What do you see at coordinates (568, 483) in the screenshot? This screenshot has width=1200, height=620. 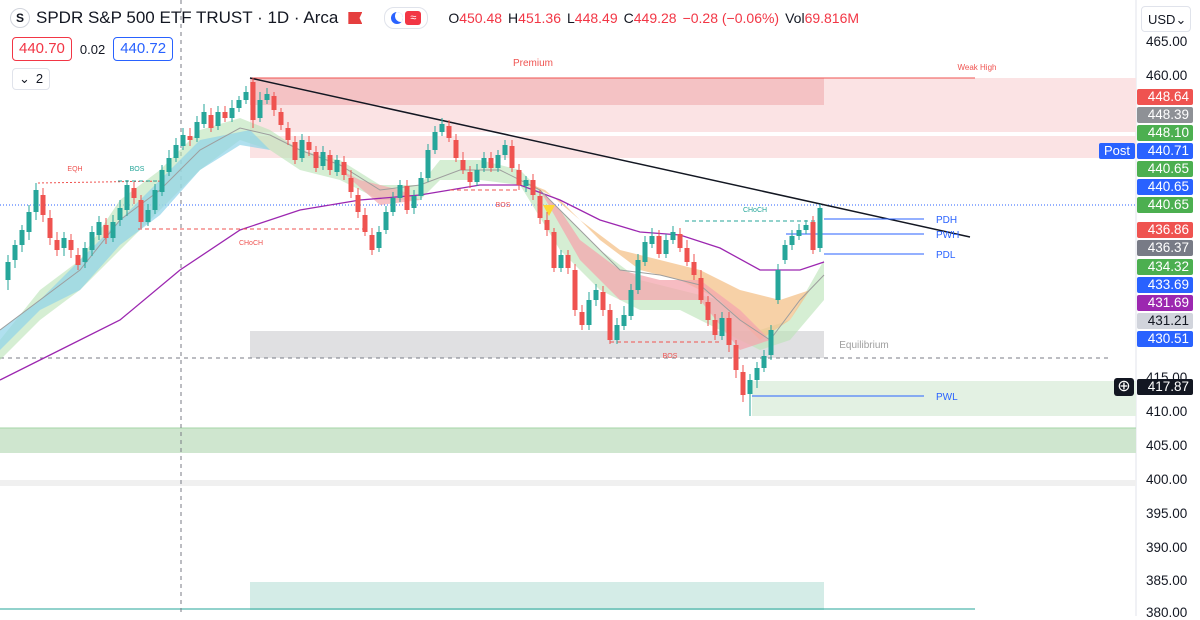 I see `gap-band` at bounding box center [568, 483].